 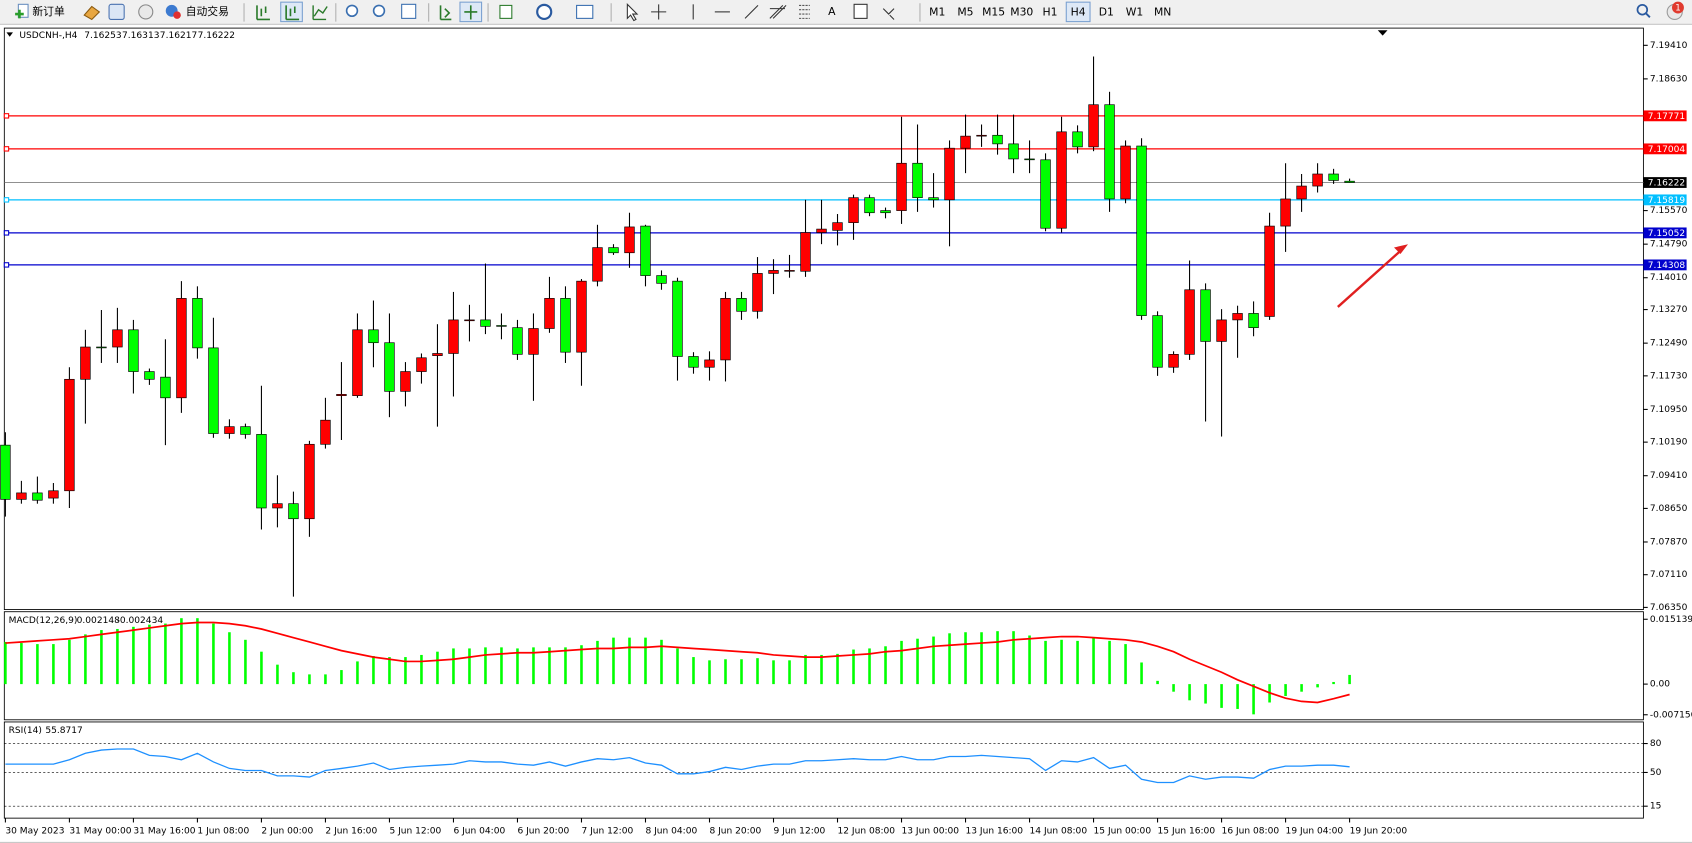 What do you see at coordinates (585, 11) in the screenshot?
I see `templates` at bounding box center [585, 11].